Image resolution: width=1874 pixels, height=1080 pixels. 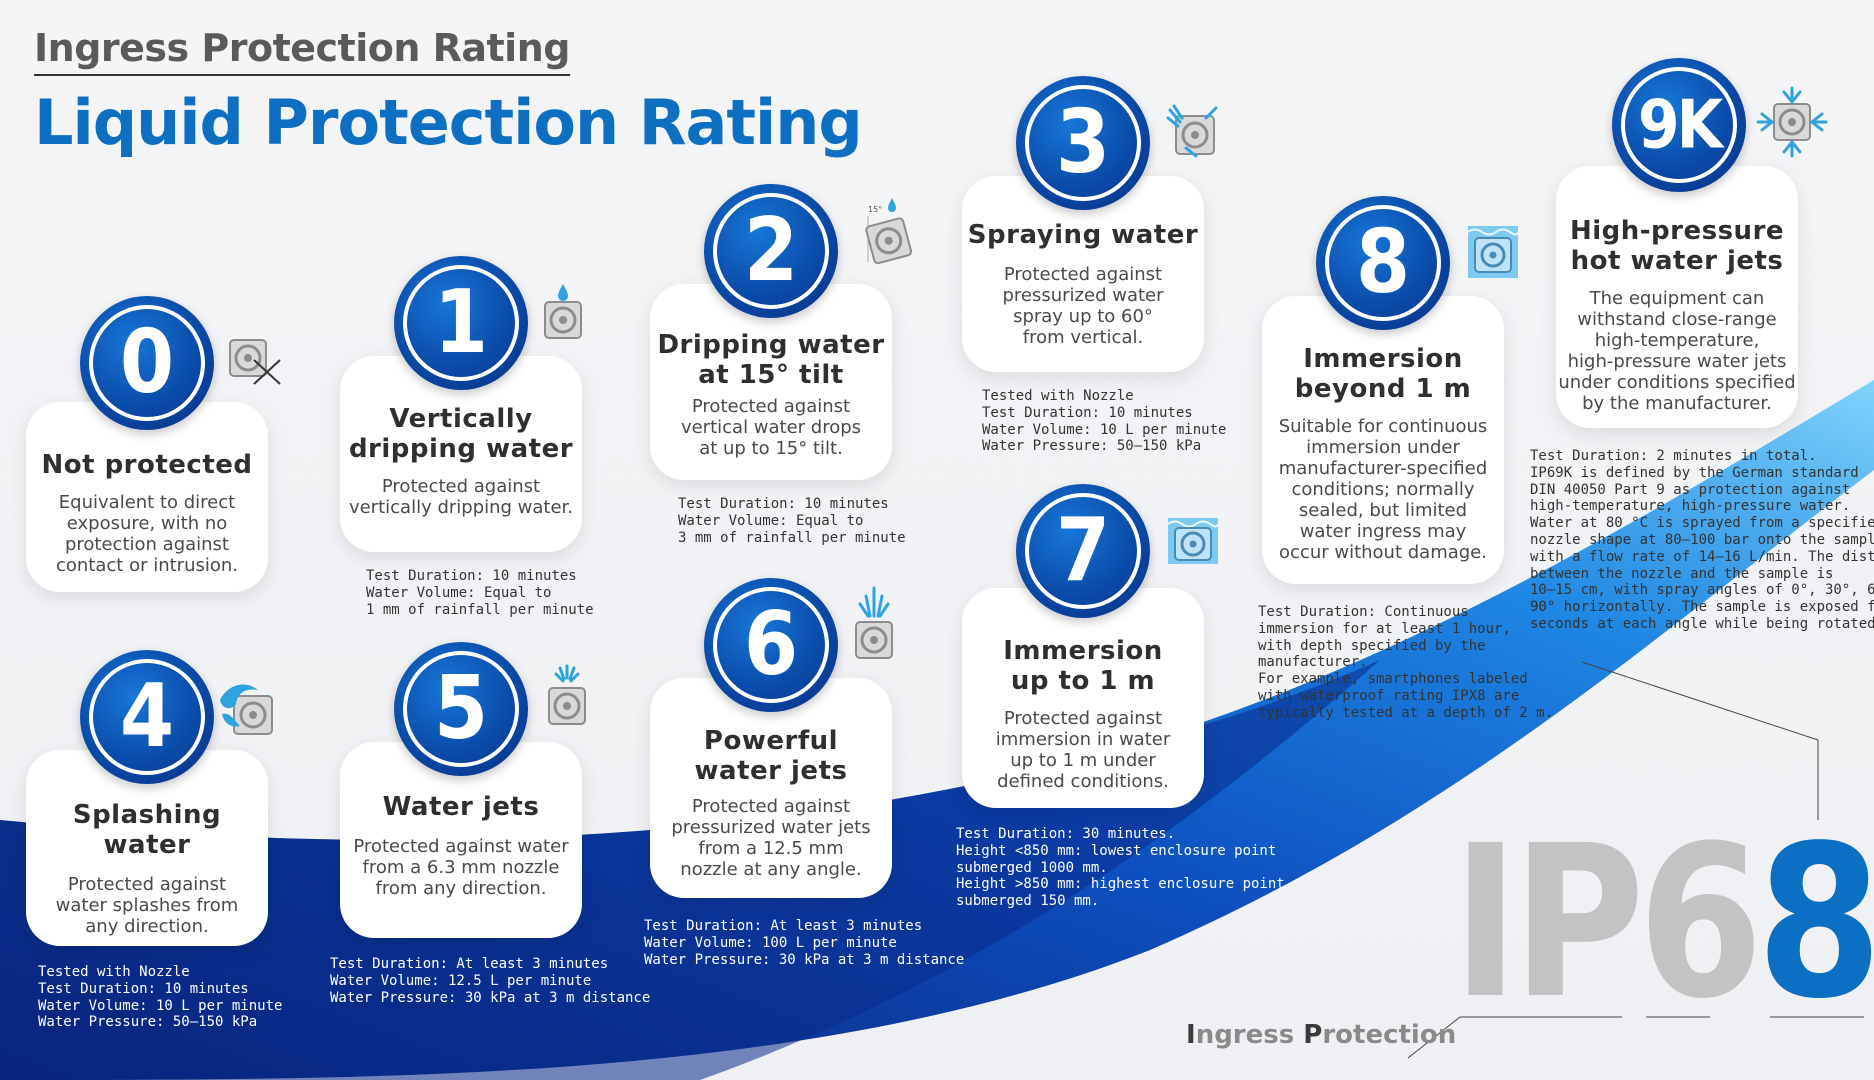 I want to click on level-badge: 1, so click(x=461, y=323).